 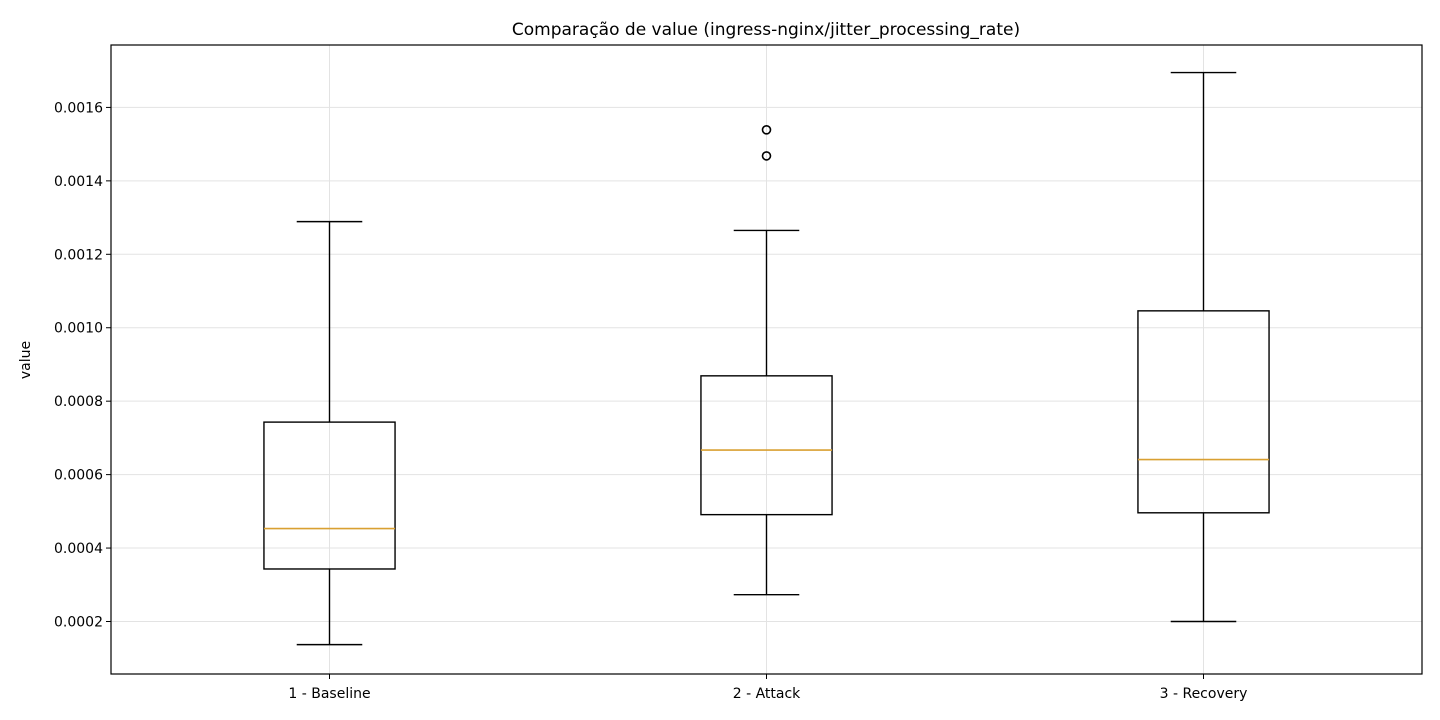 What do you see at coordinates (78, 476) in the screenshot?
I see `y-tick-label: 0.0006` at bounding box center [78, 476].